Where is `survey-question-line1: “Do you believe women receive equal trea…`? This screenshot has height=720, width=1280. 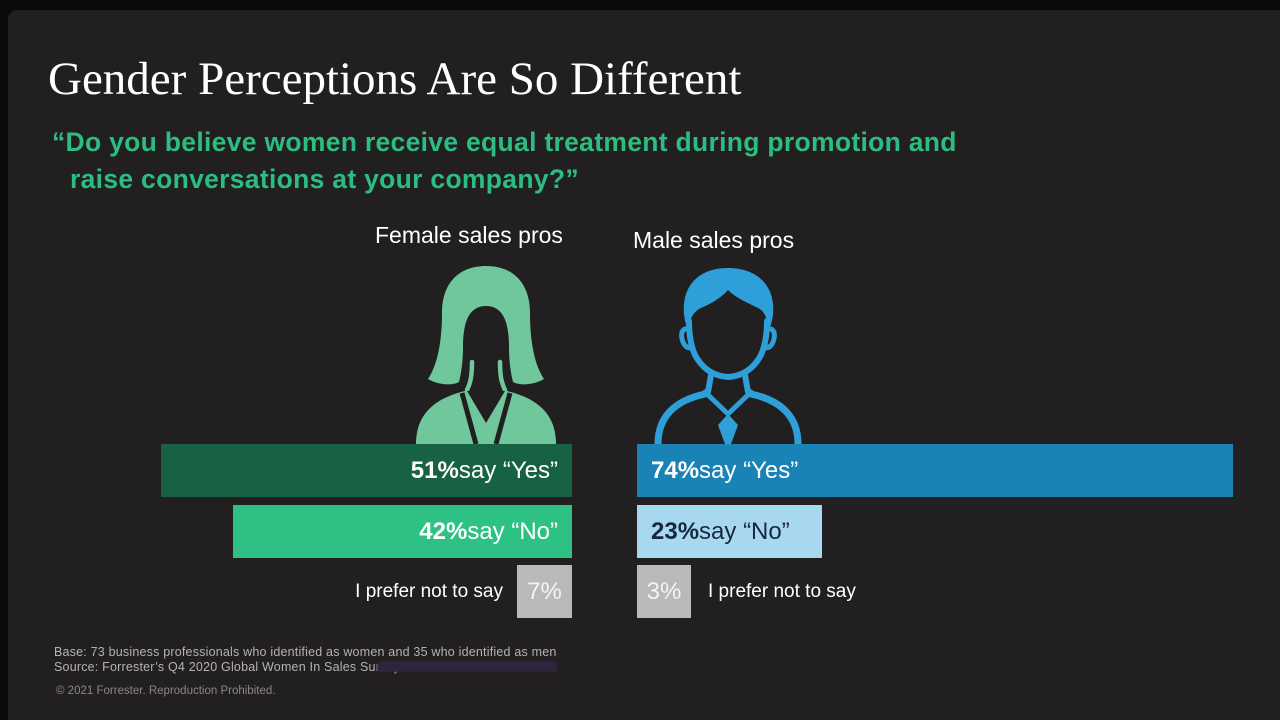
survey-question-line1: “Do you believe women receive equal trea… is located at coordinates (504, 142).